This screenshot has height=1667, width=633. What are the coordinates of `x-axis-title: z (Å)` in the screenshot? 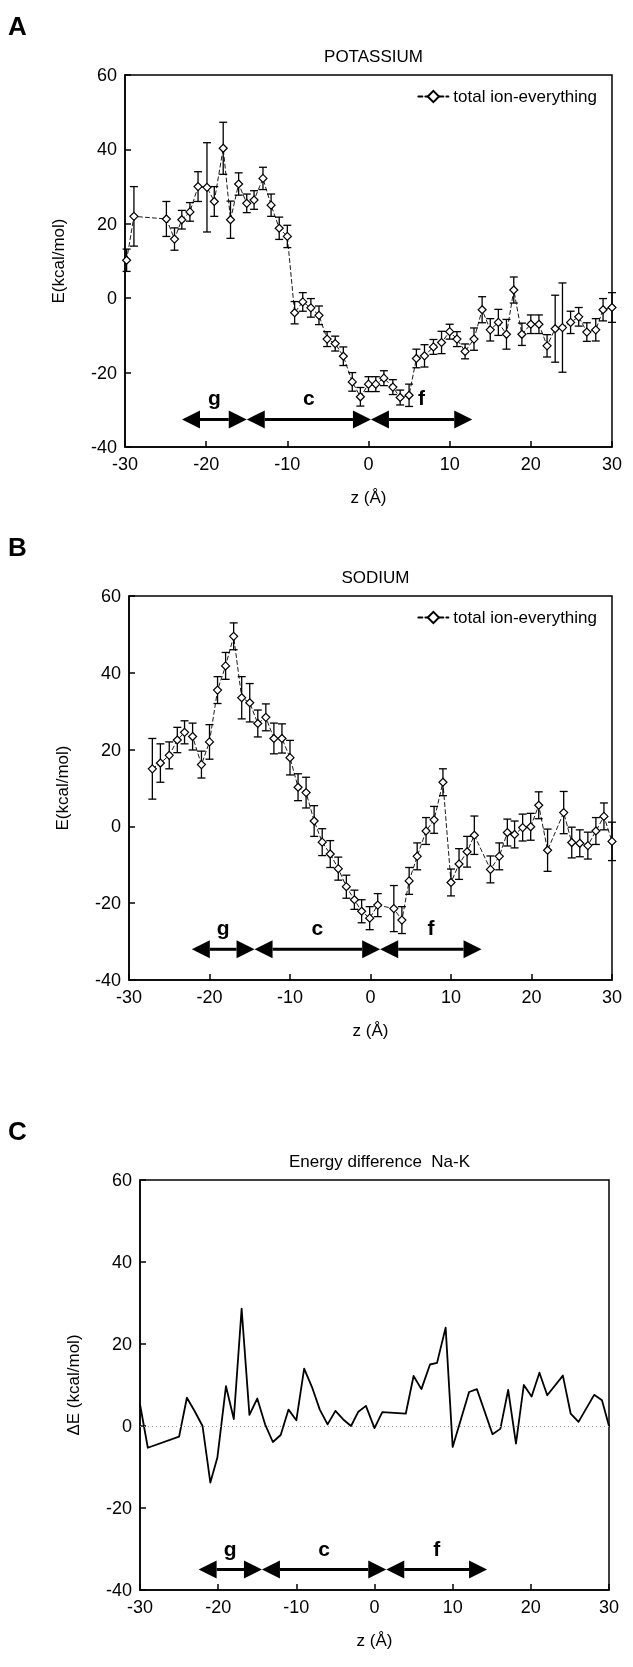 It's located at (370, 1030).